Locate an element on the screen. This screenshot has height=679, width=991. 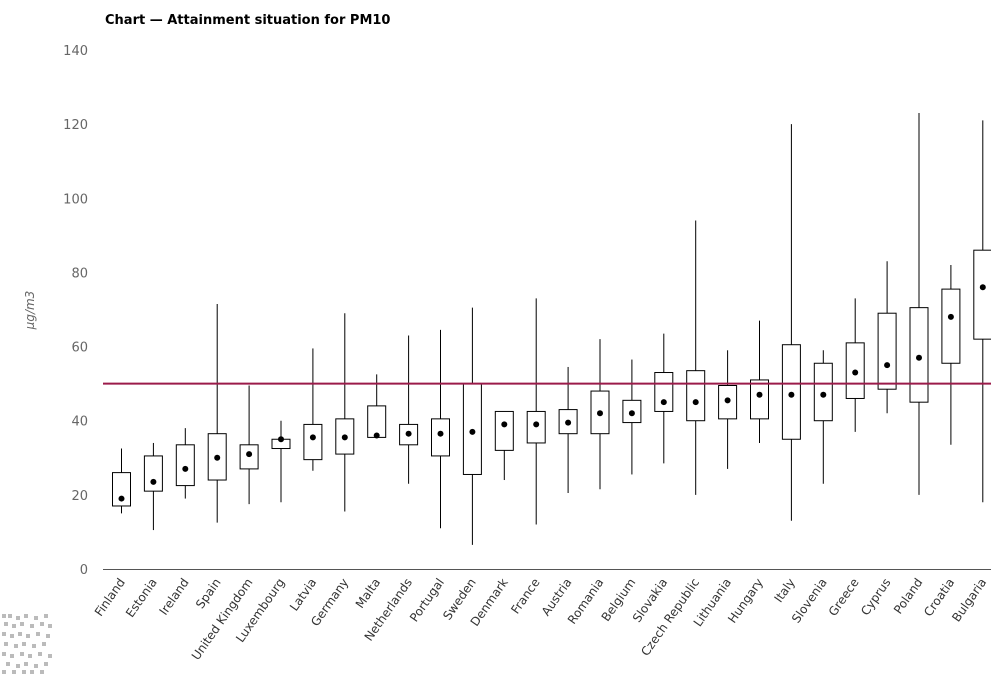
chart-title: Chart — Attainment situation for PM10 is located at coordinates (247, 20).